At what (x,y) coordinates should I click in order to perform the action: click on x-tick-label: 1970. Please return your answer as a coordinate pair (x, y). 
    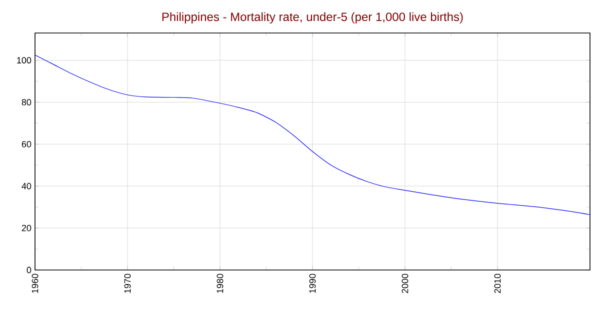
    Looking at the image, I should click on (127, 283).